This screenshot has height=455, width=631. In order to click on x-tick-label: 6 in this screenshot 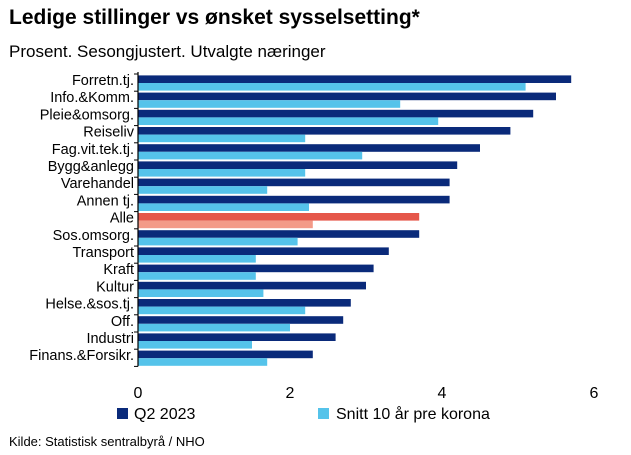, I will do `click(594, 393)`.